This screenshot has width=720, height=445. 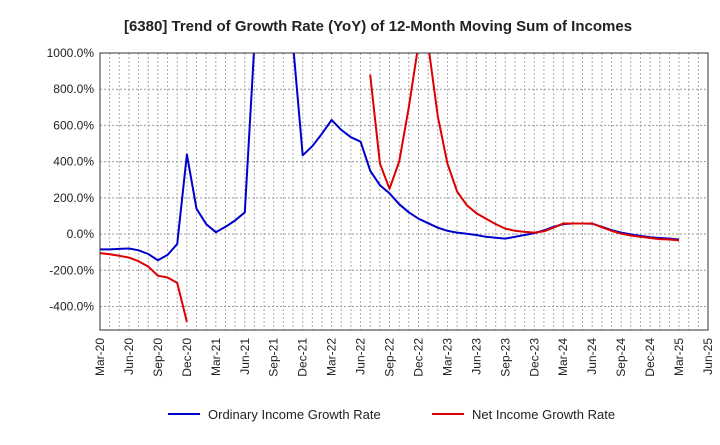 What do you see at coordinates (187, 357) in the screenshot?
I see `x-tick-label: Dec-20` at bounding box center [187, 357].